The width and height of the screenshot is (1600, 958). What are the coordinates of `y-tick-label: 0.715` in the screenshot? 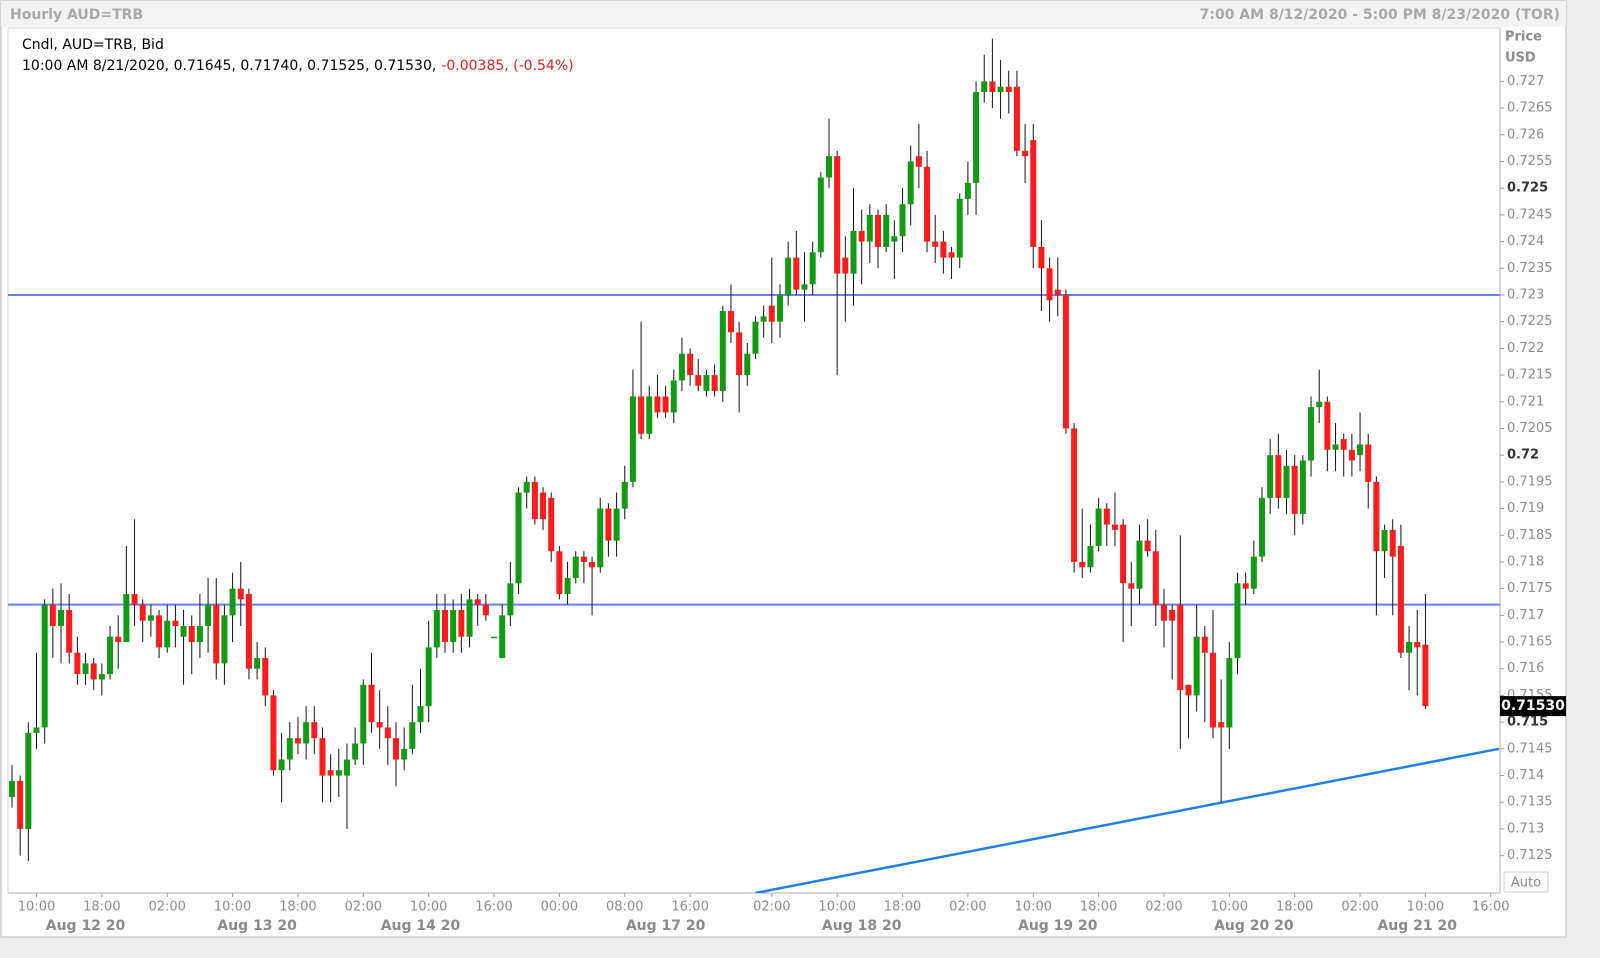 It's located at (1527, 722).